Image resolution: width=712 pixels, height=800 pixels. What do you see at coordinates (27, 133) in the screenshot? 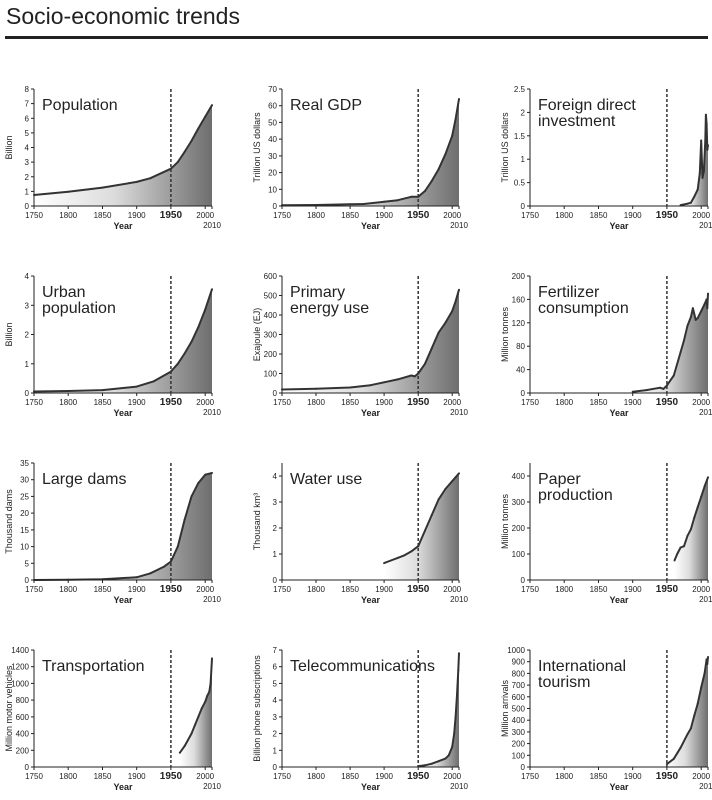
I see `y-tick-label: 5` at bounding box center [27, 133].